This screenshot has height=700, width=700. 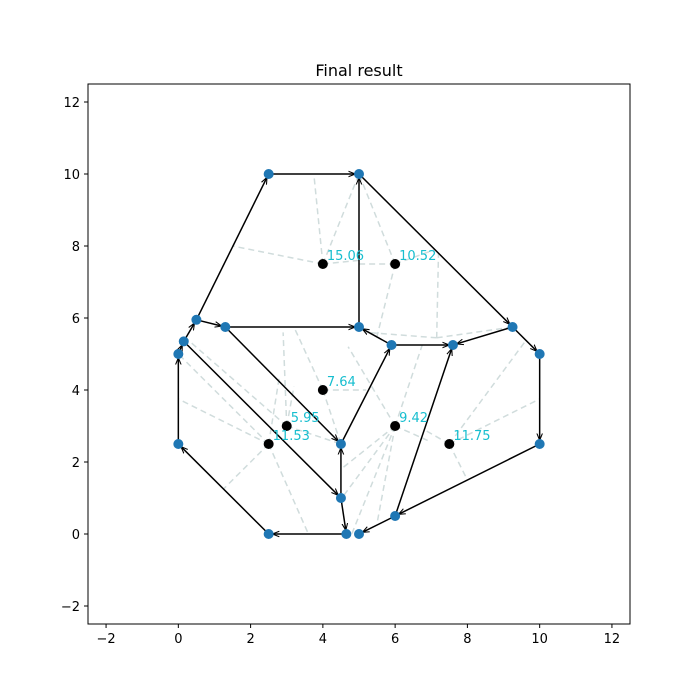 I want to click on x-tick-label: 2, so click(x=250, y=639).